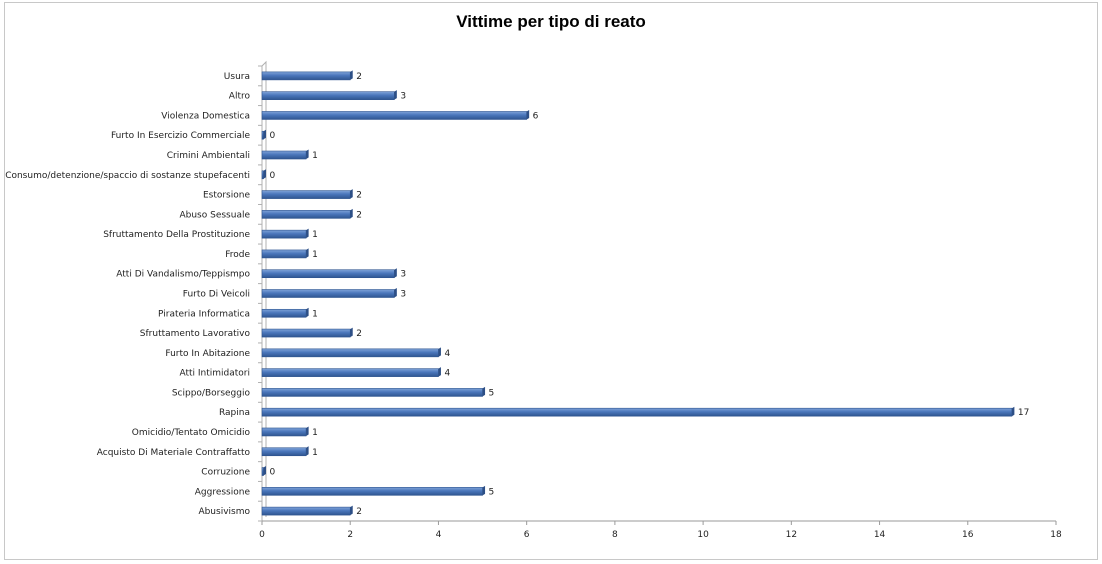  Describe the element at coordinates (1056, 535) in the screenshot. I see `x-tick-label: 18` at that location.